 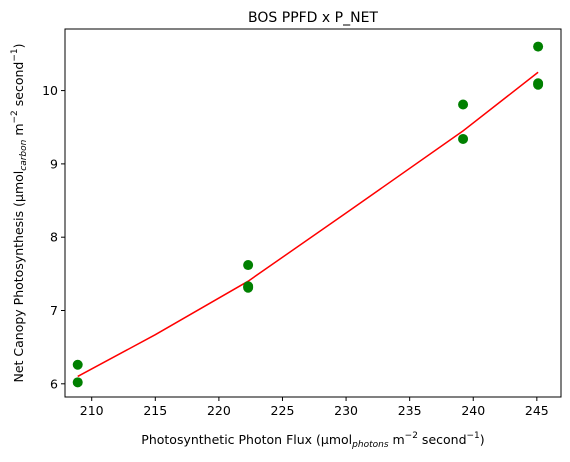 I want to click on y-tick-label: 8, so click(x=54, y=237).